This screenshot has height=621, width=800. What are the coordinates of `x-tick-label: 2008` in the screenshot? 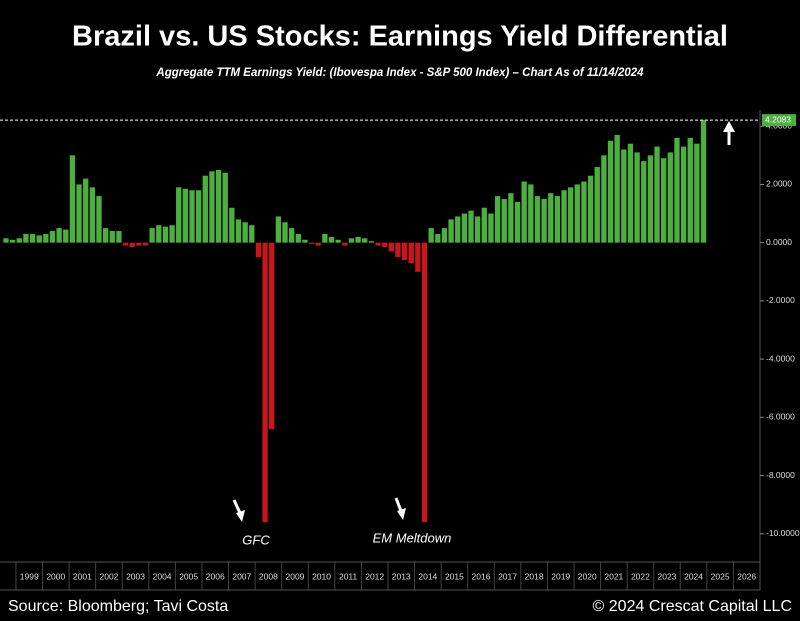 It's located at (268, 576).